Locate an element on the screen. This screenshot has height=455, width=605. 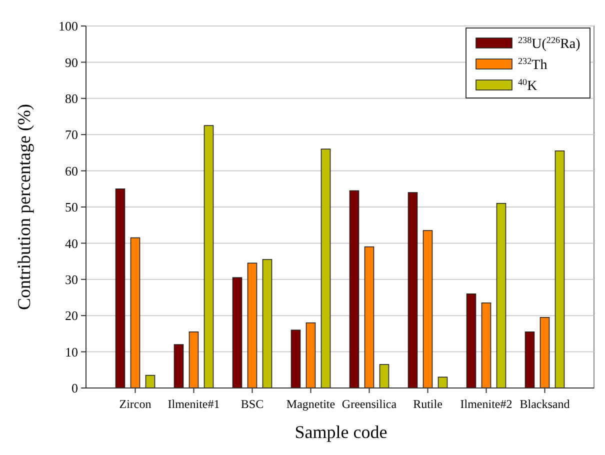
y-tick-label: 90 is located at coordinates (71, 62).